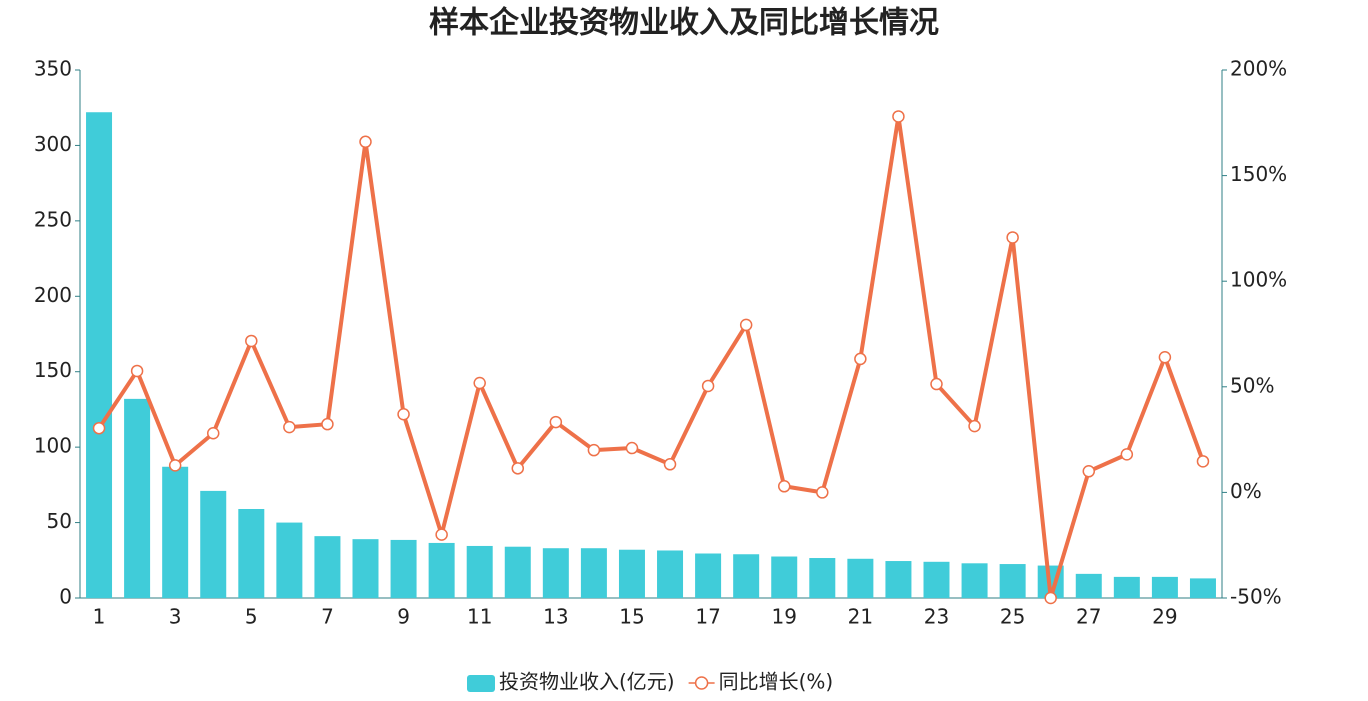 This screenshot has height=701, width=1368. Describe the element at coordinates (1164, 617) in the screenshot. I see `x-tick-label: 29` at that location.